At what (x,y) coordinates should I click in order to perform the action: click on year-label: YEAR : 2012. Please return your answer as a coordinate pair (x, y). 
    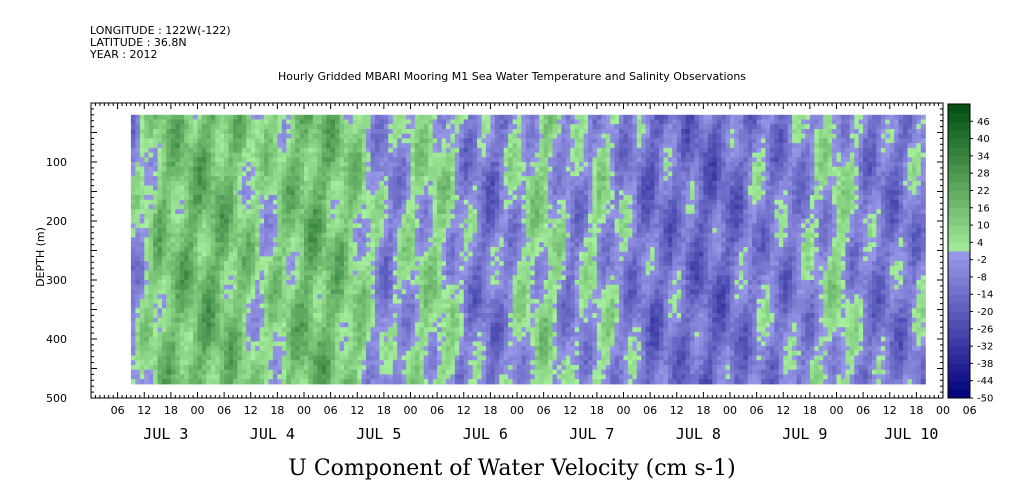
    Looking at the image, I should click on (123, 54).